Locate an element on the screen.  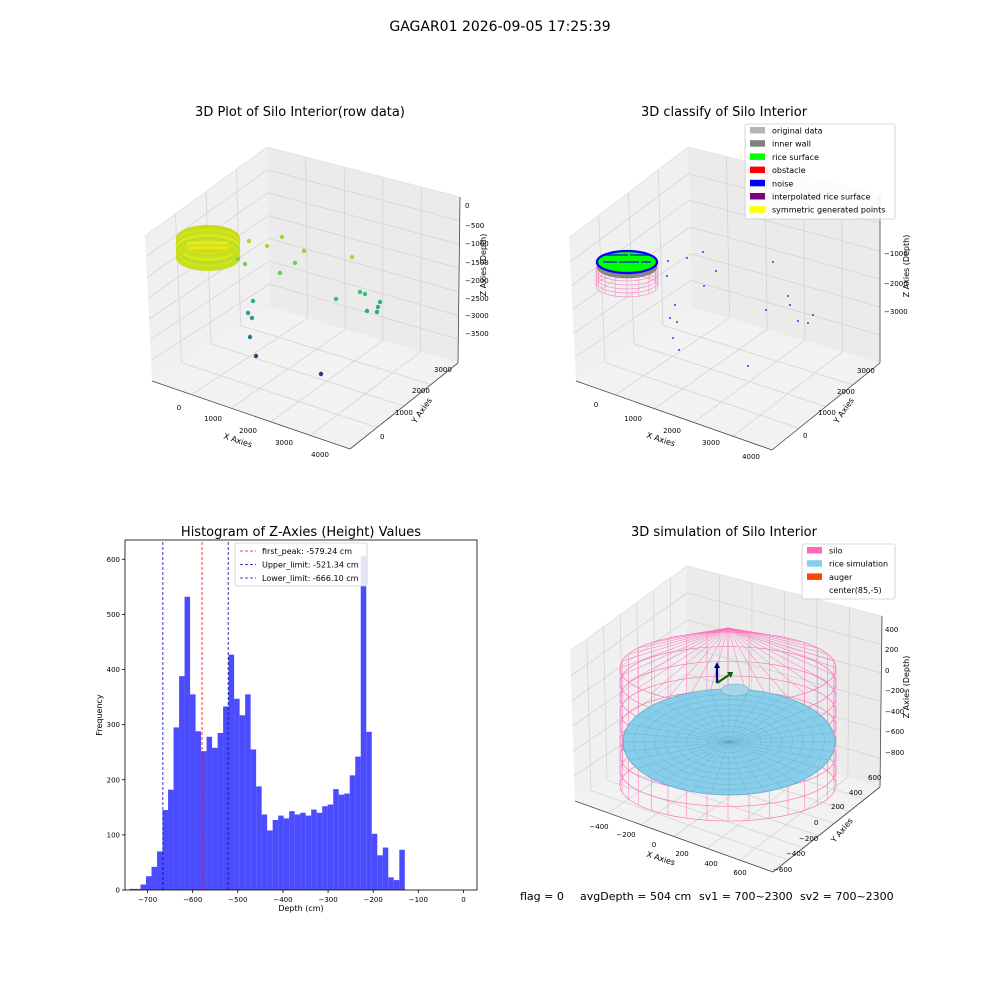
classify-y-tick: 0 is located at coordinates (805, 436).